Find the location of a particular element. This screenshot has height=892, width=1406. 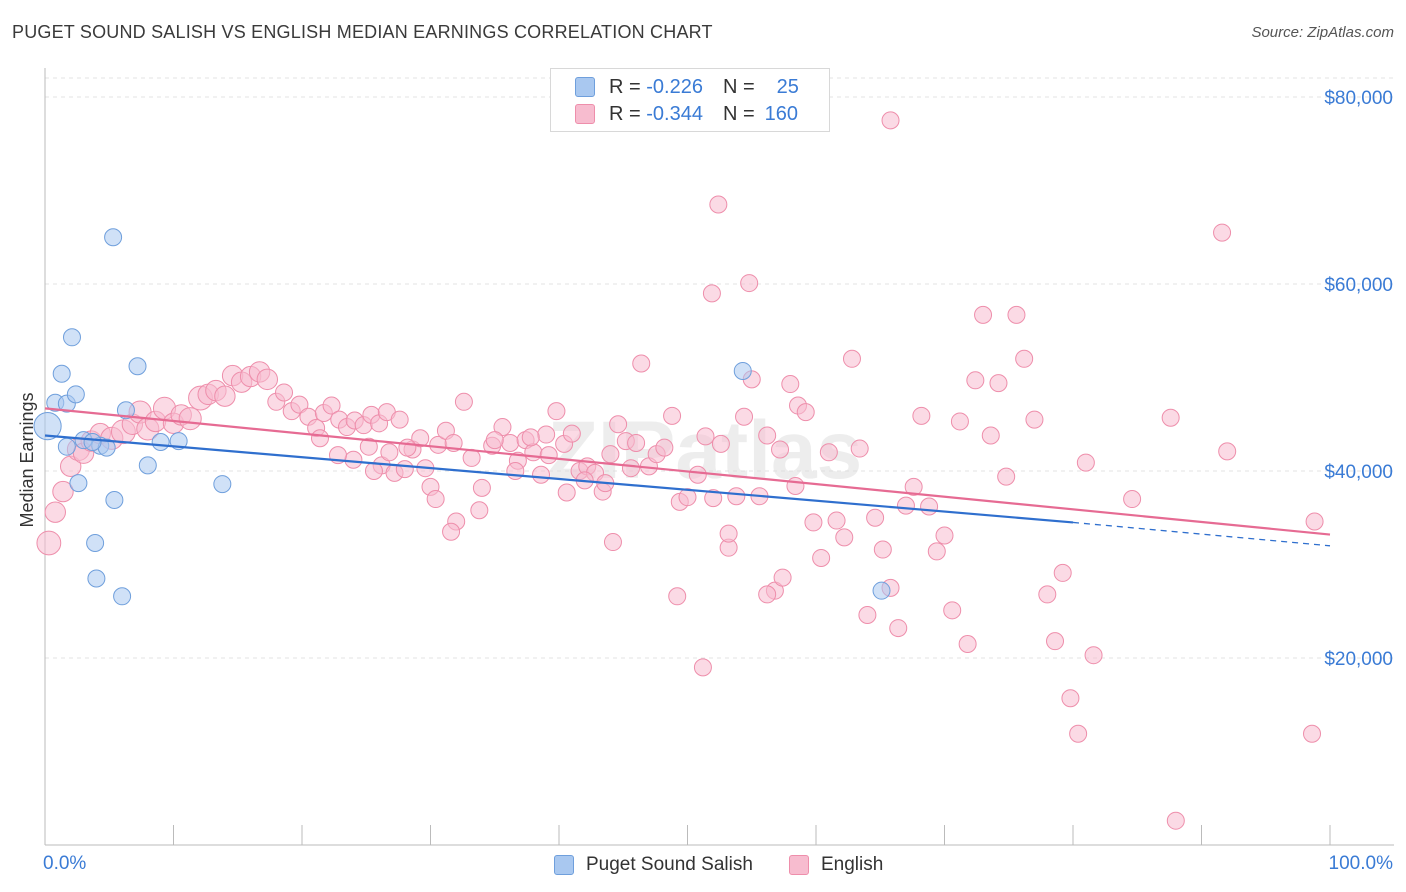

legend-n-value: 160 is located at coordinates (781, 113).